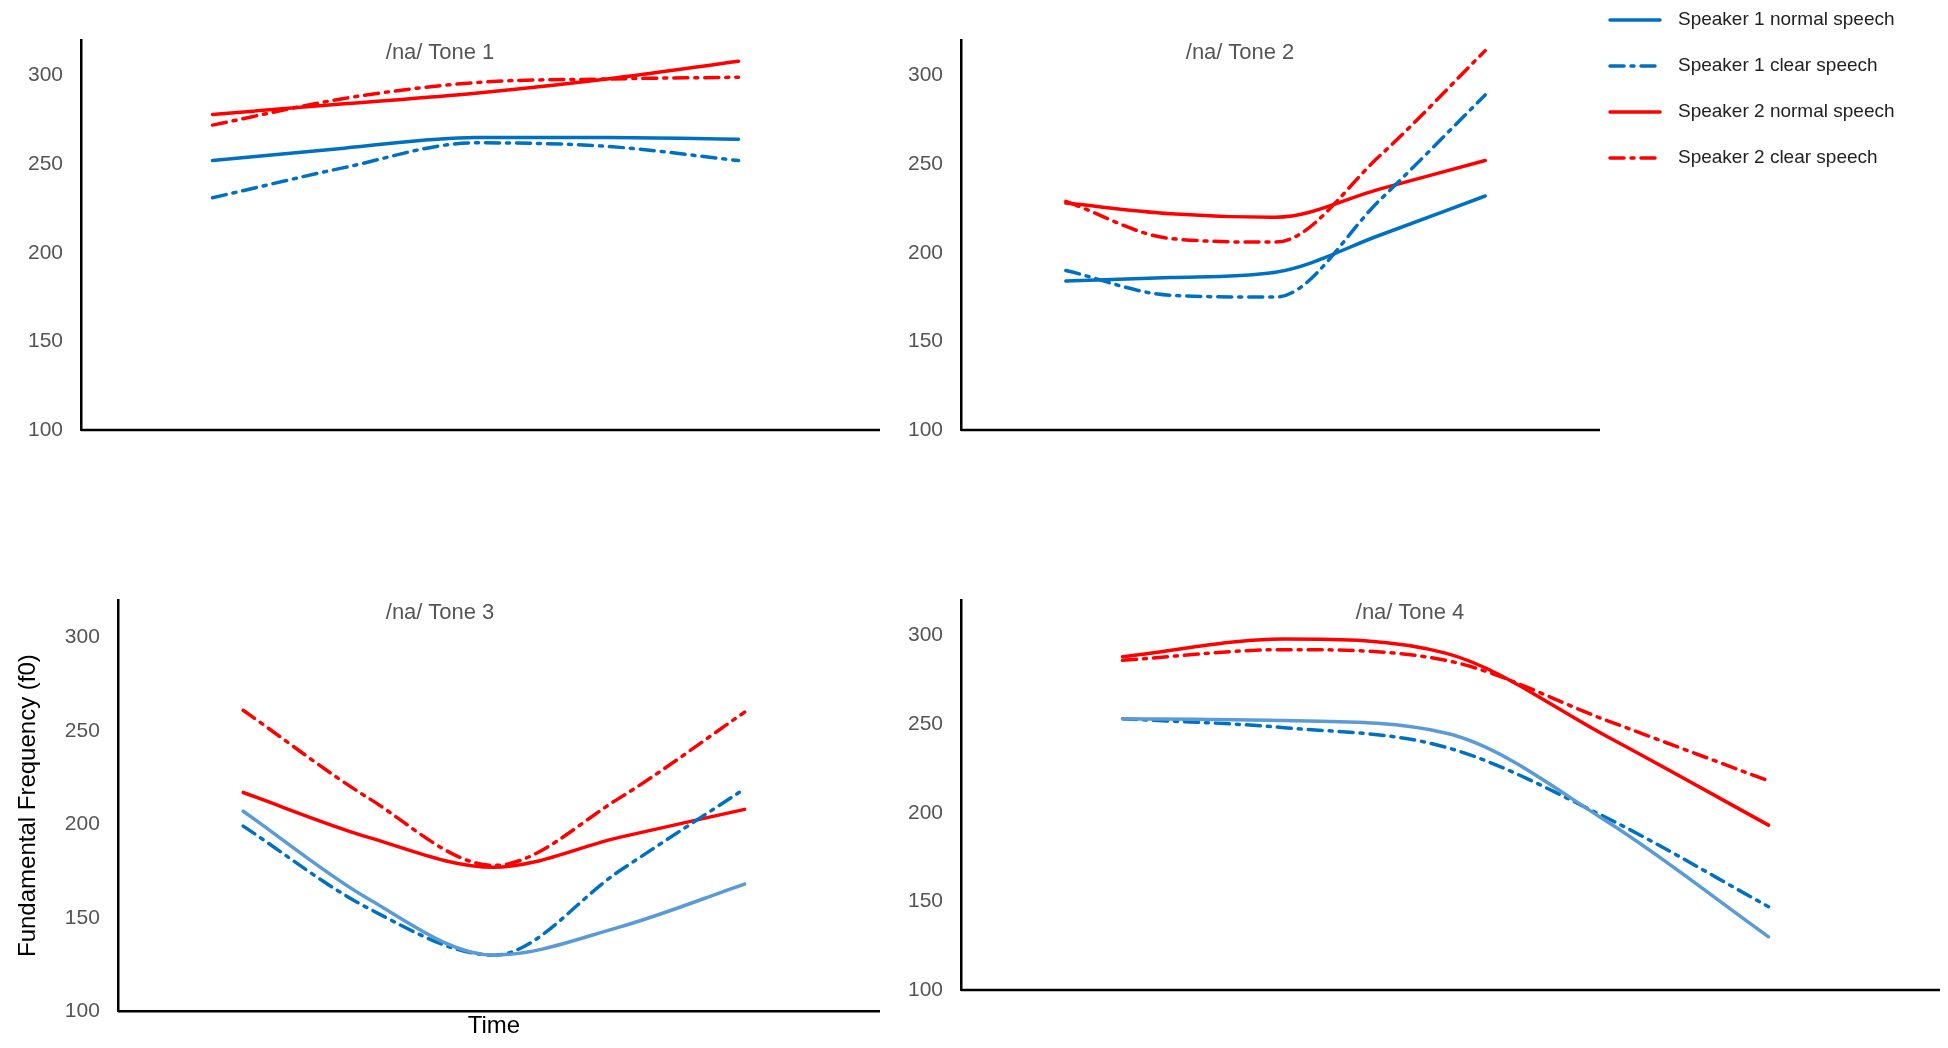  Describe the element at coordinates (1410, 612) in the screenshot. I see `chart-title: /na/ Tone 4` at that location.